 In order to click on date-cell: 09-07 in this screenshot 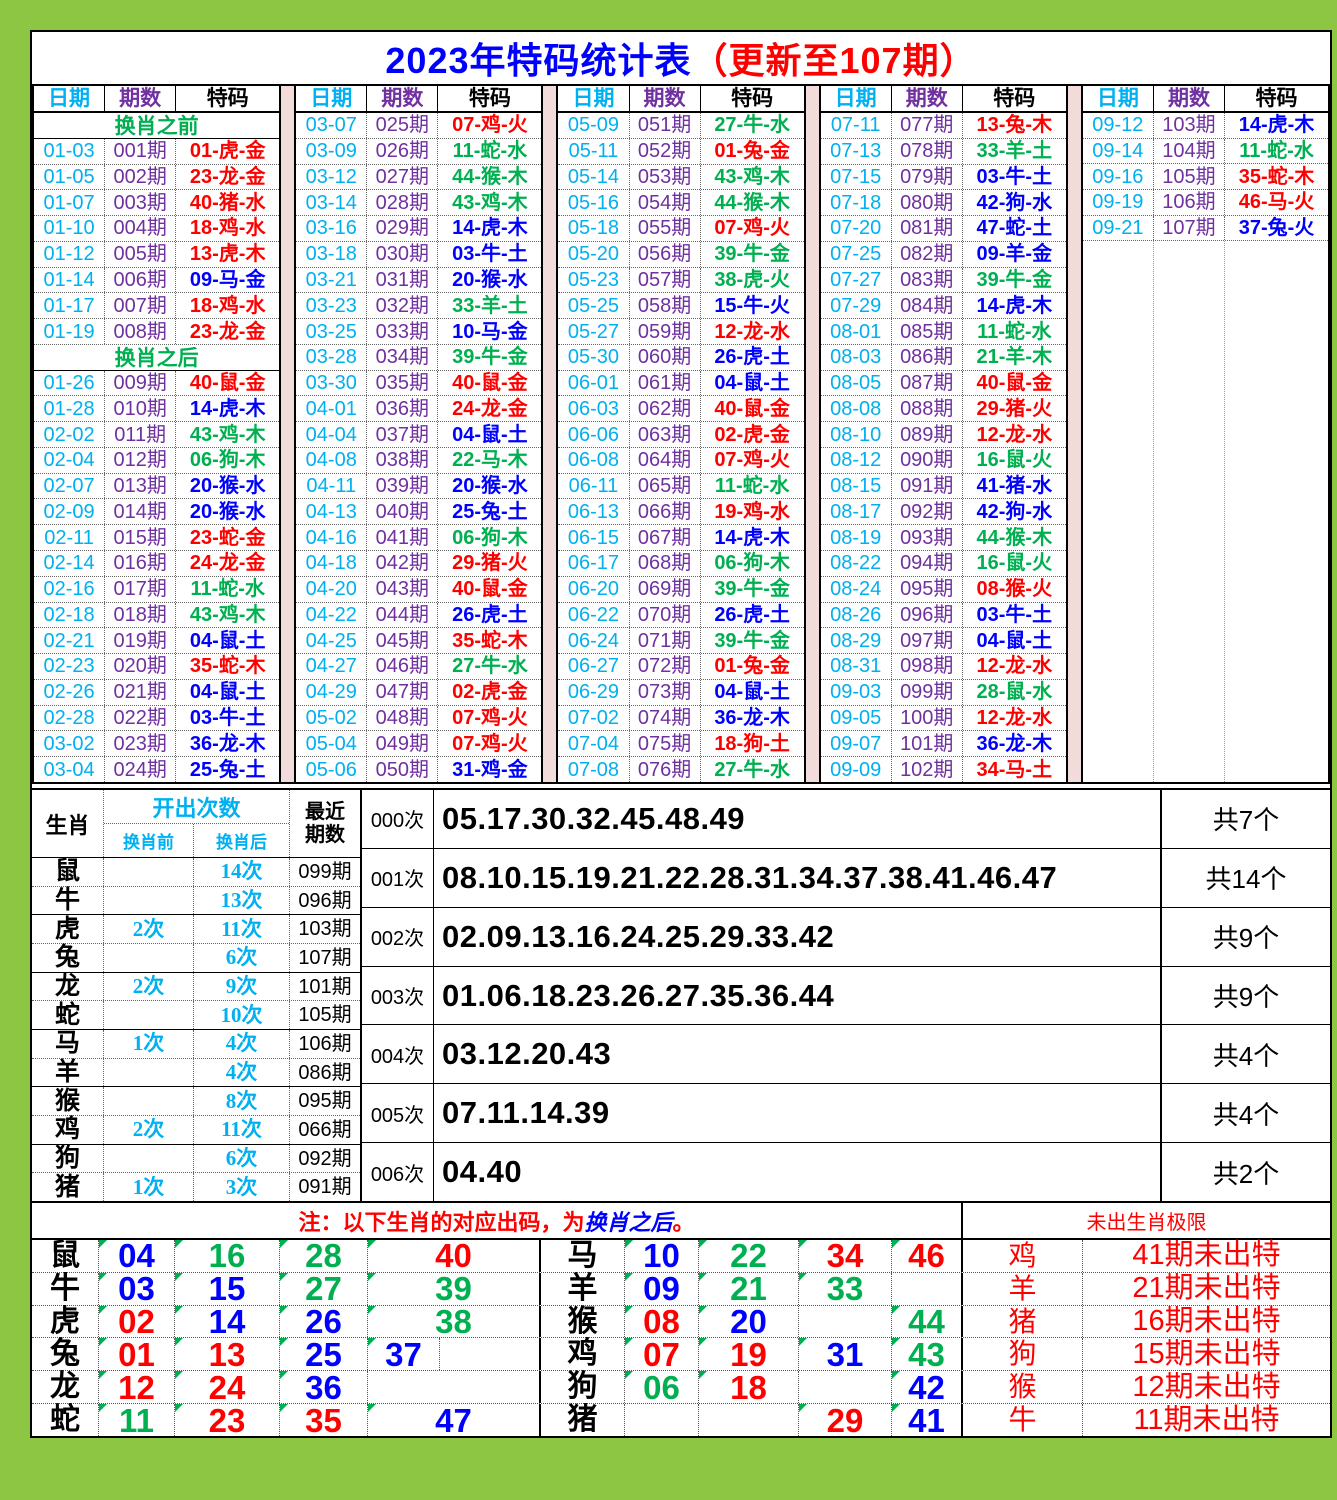, I will do `click(856, 744)`.